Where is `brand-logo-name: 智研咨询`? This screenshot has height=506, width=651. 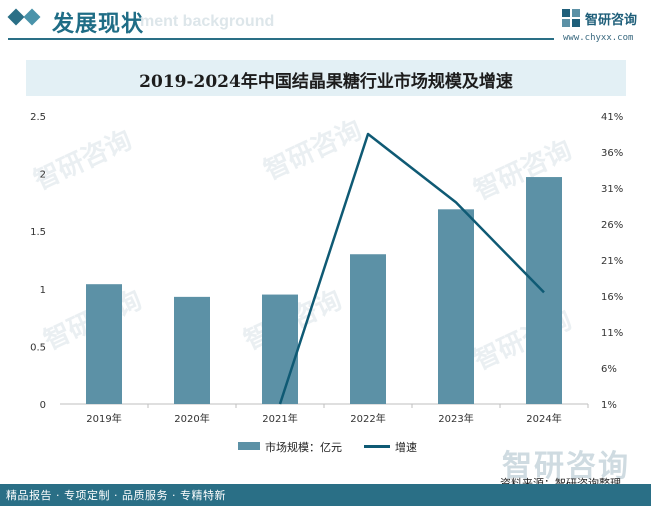 brand-logo-name: 智研咨询 is located at coordinates (611, 20).